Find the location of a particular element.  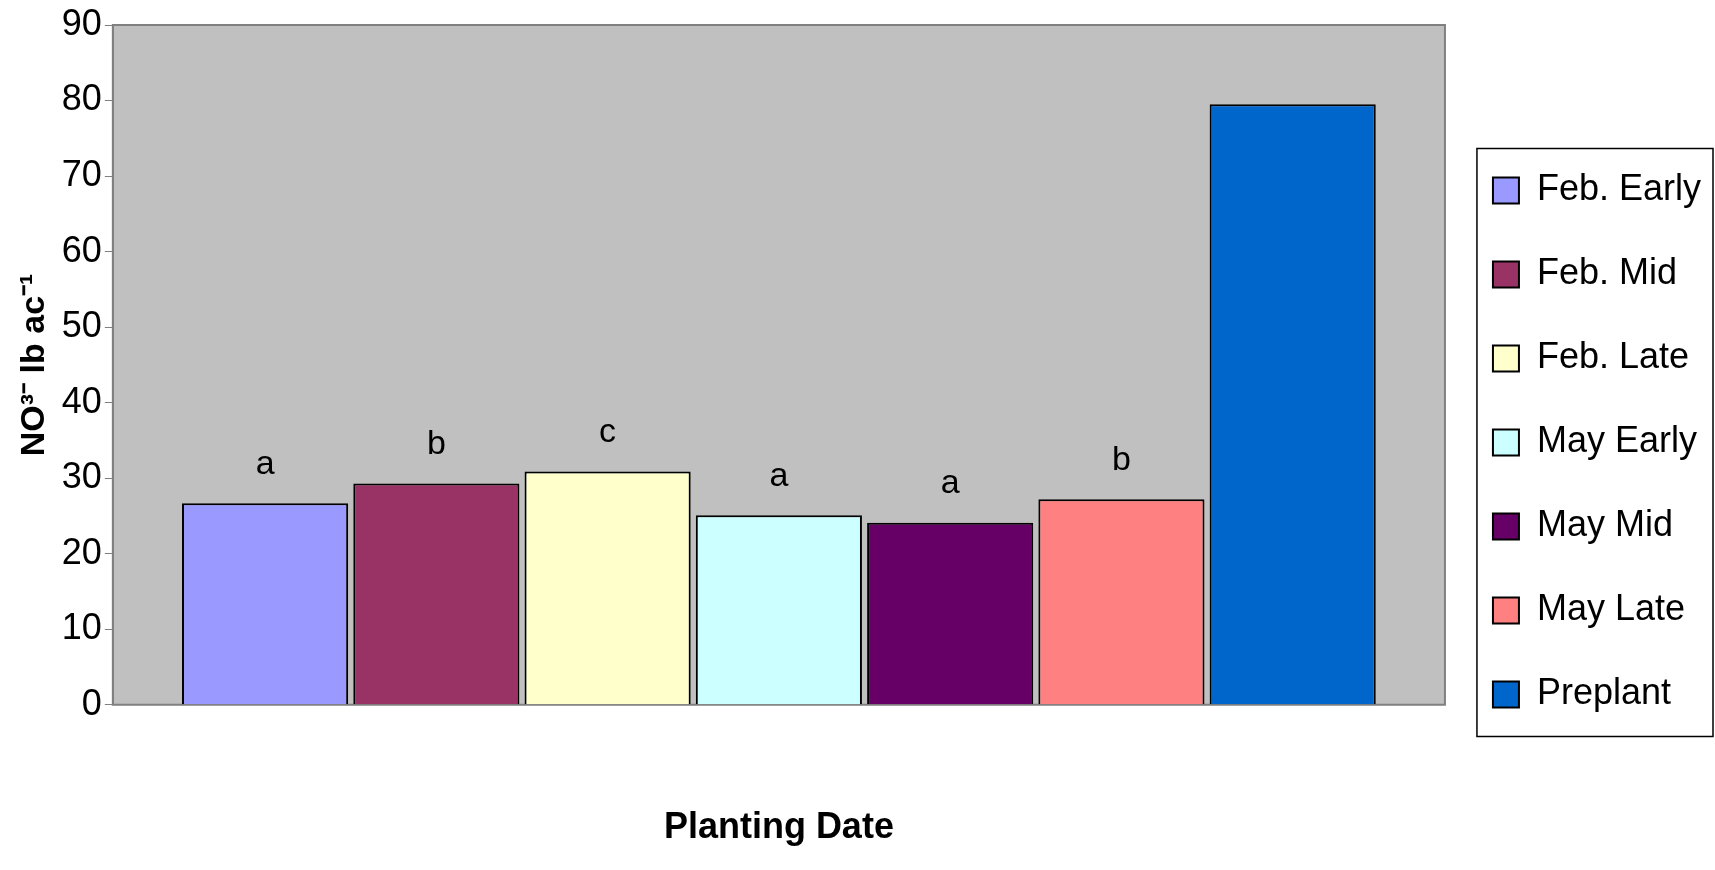

y-tick-label: 70 is located at coordinates (81, 173).